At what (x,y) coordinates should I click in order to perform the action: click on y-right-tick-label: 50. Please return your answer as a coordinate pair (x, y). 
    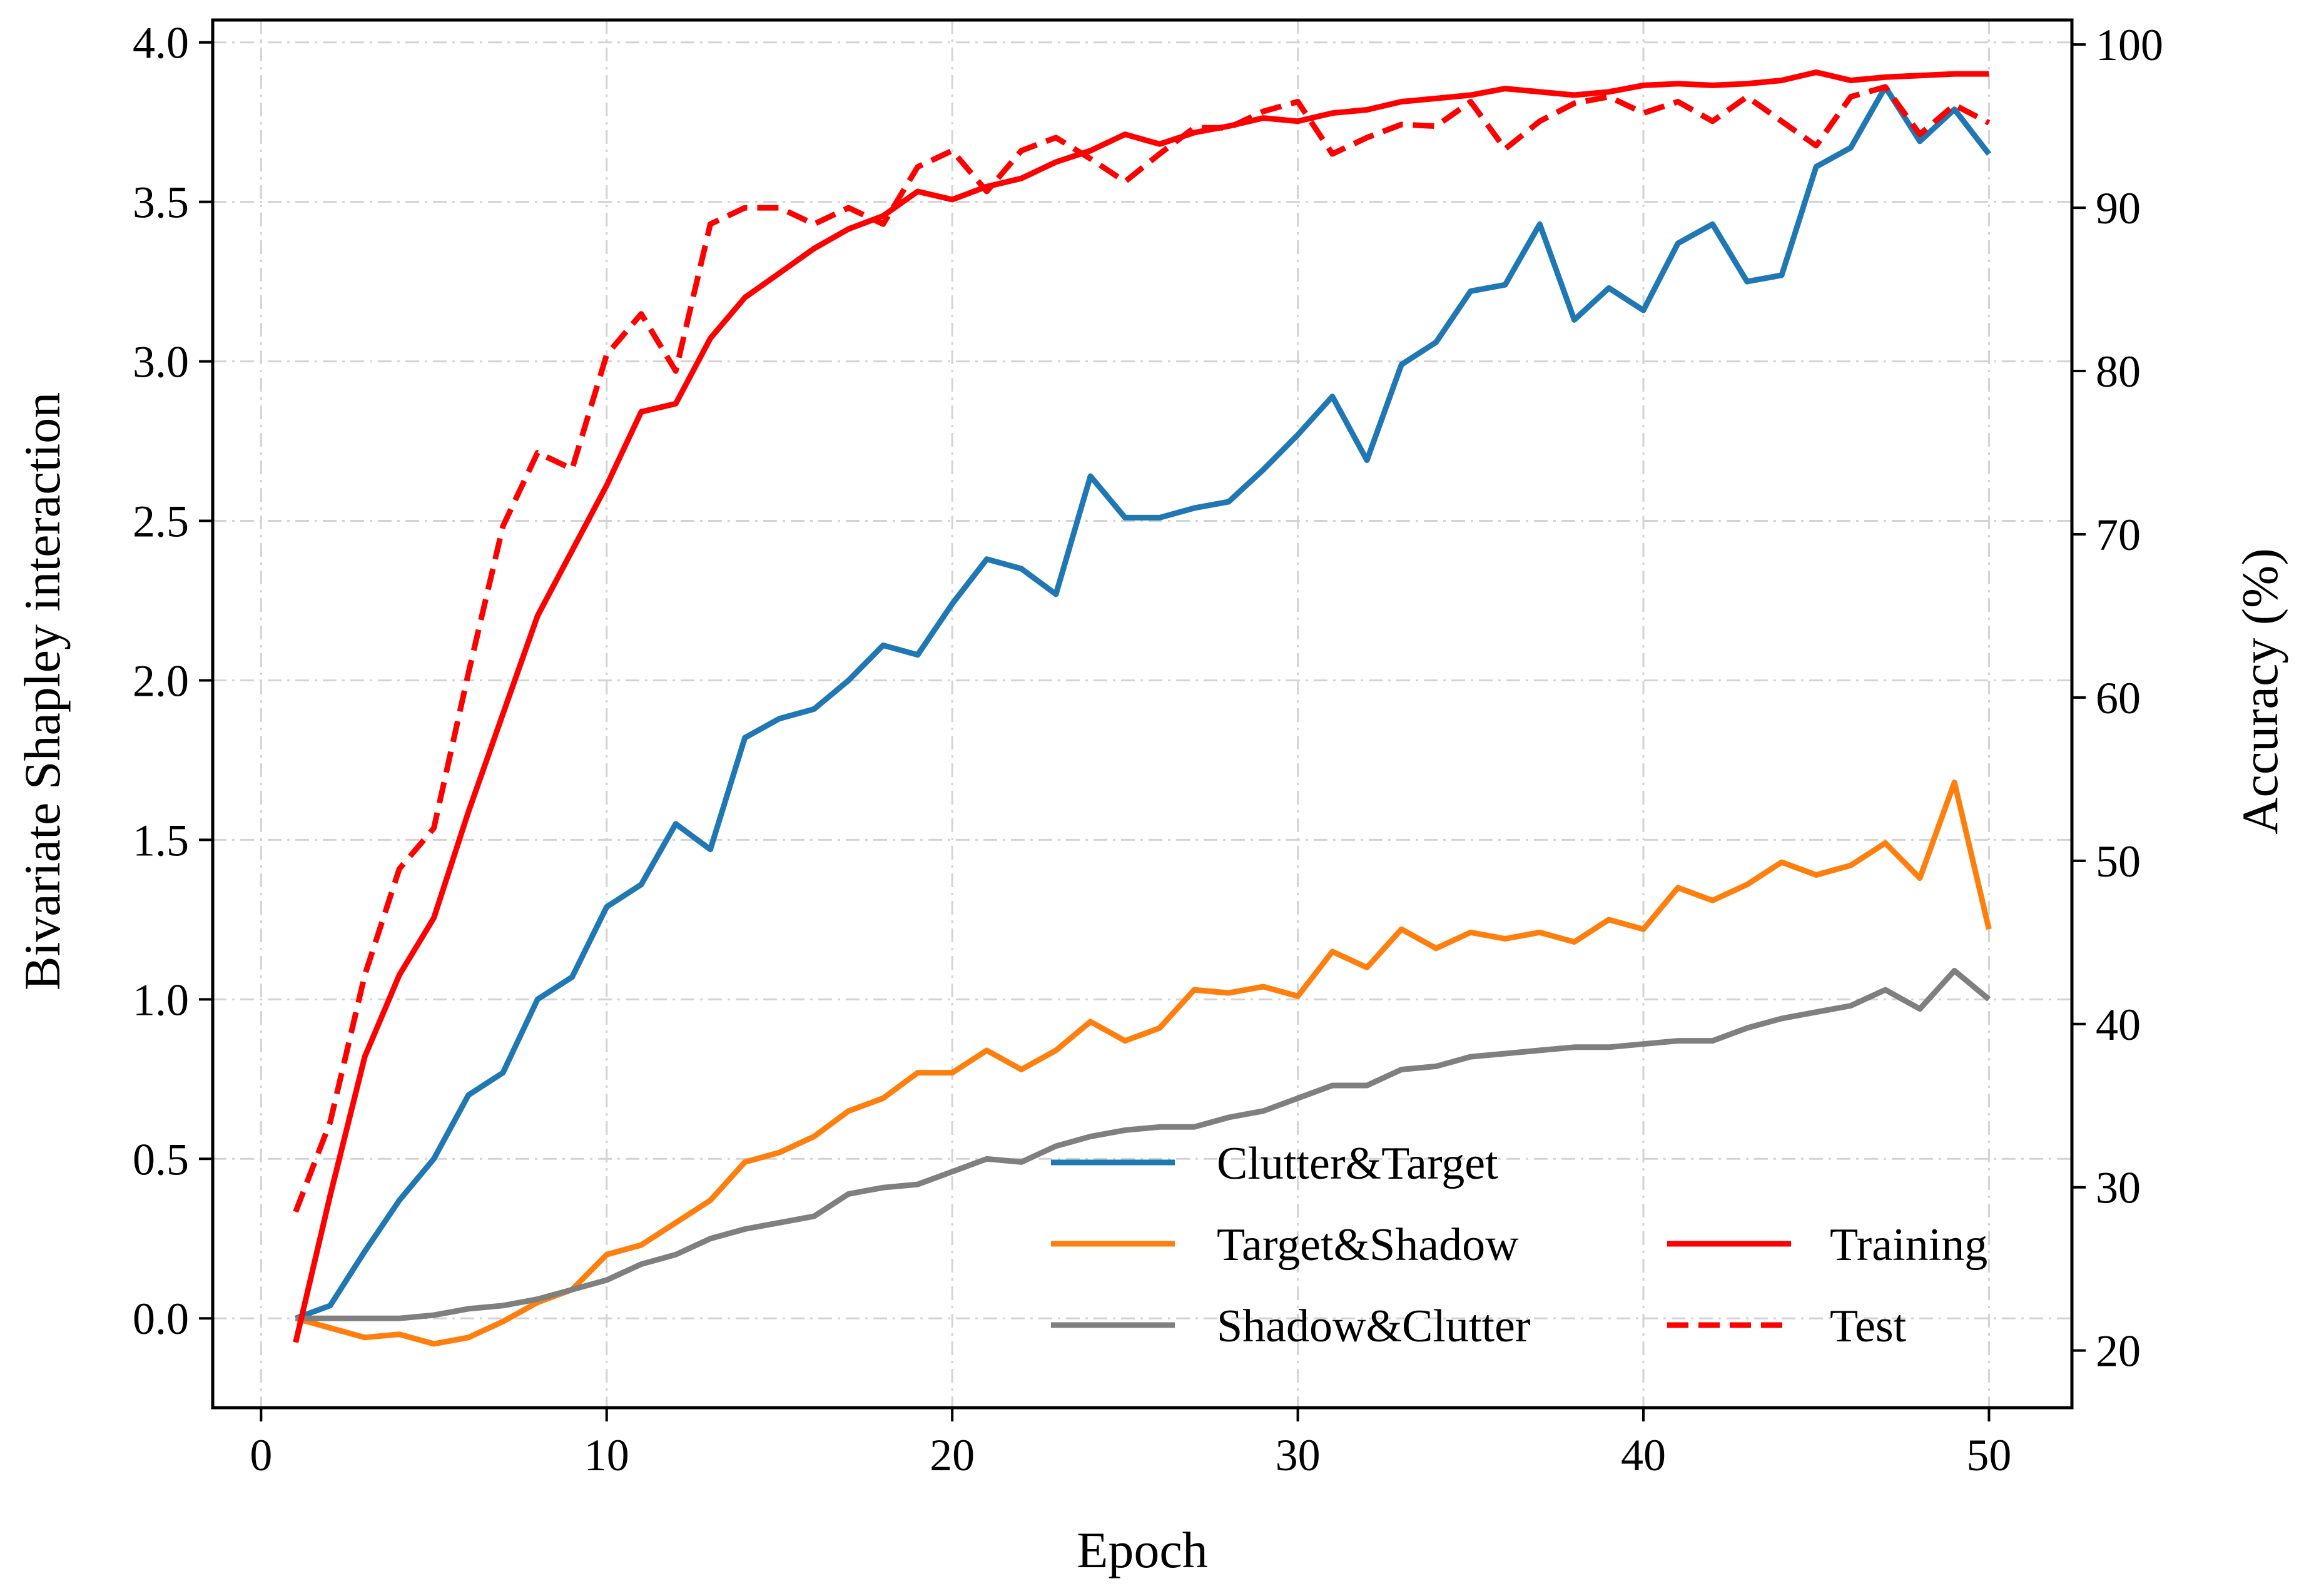
    Looking at the image, I should click on (2118, 862).